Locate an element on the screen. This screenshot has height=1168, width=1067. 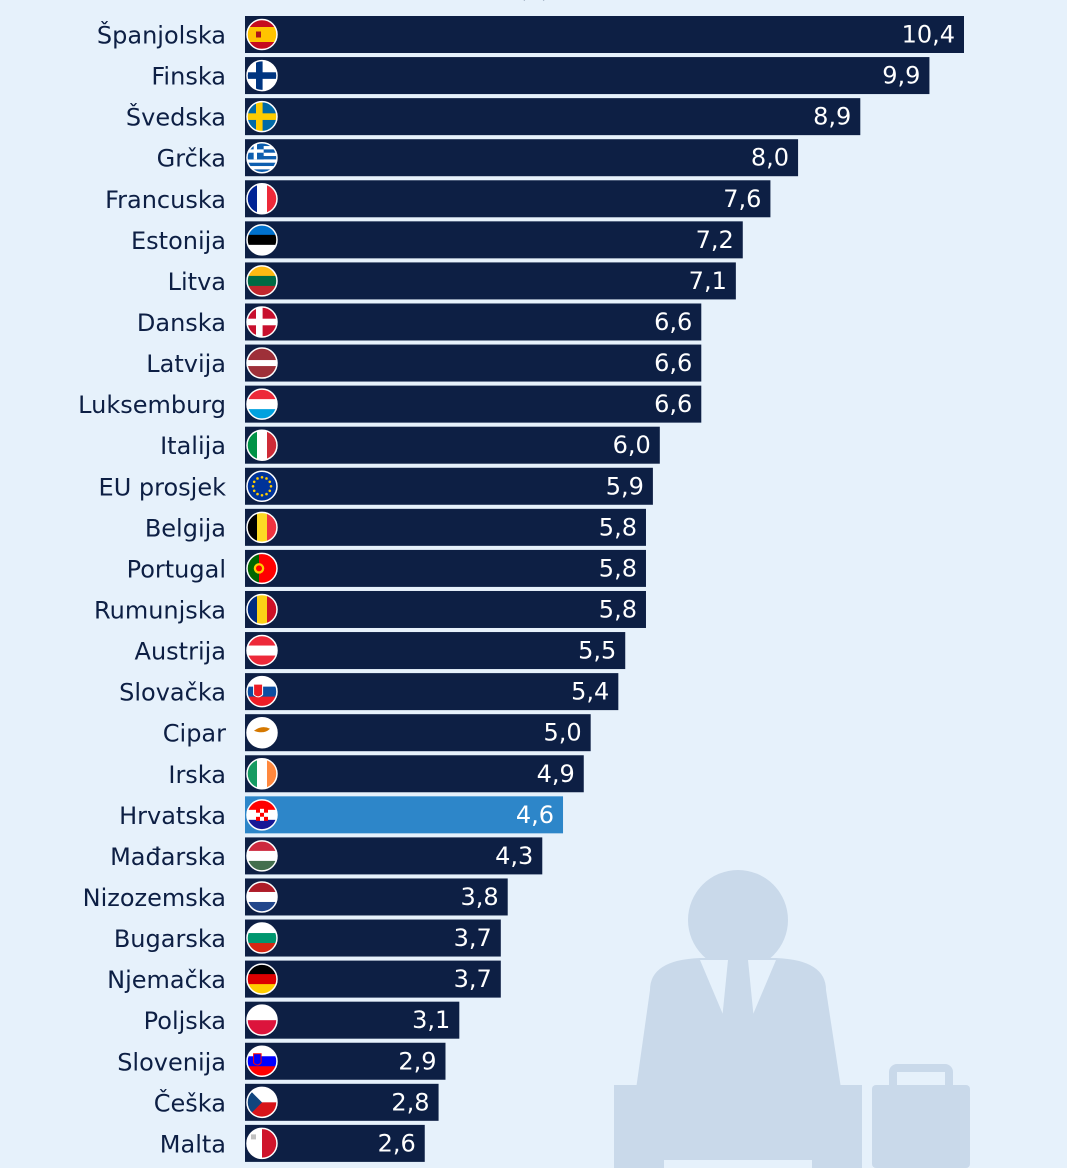
value-label: 7,6 is located at coordinates (742, 199).